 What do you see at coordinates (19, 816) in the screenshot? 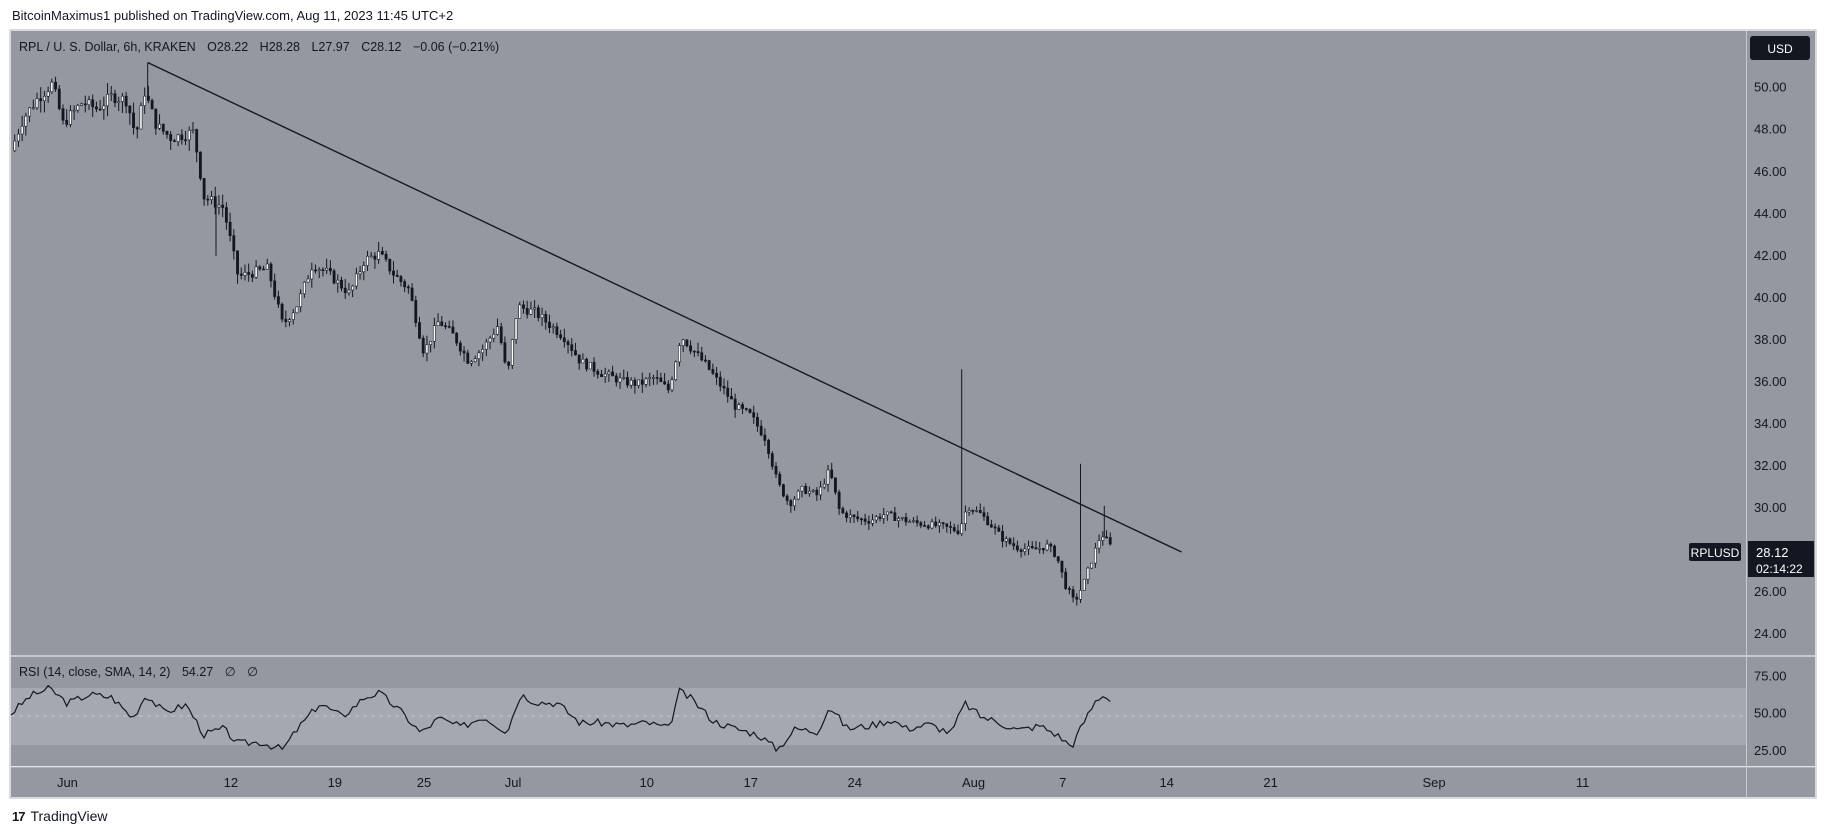
I see `tradingview-logo-icon: 17` at bounding box center [19, 816].